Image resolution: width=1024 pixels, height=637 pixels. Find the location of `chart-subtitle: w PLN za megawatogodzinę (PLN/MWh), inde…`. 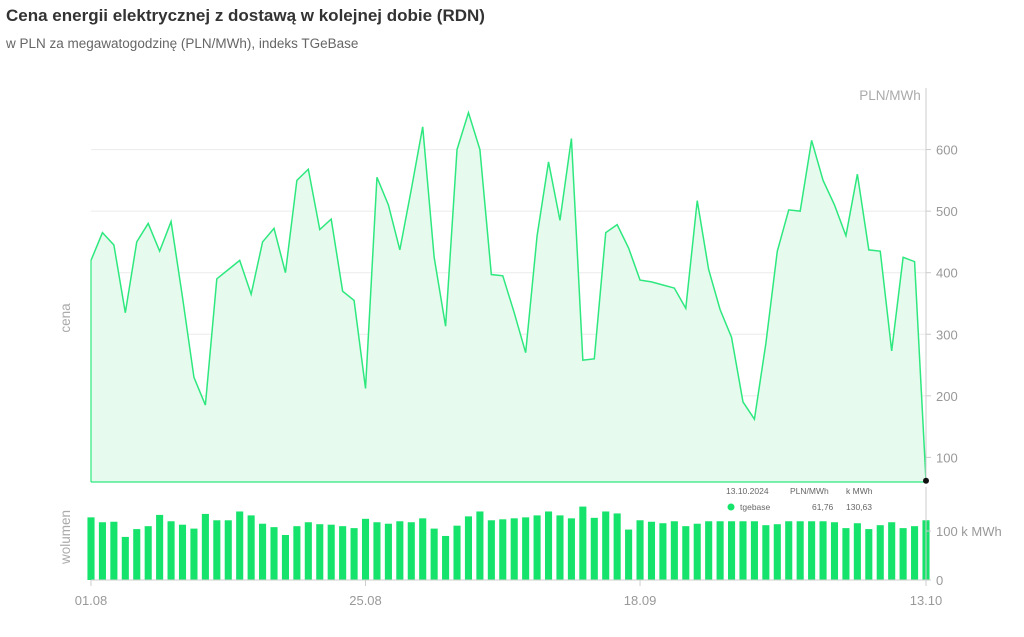

chart-subtitle: w PLN za megawatogodzinę (PLN/MWh), inde… is located at coordinates (182, 43).